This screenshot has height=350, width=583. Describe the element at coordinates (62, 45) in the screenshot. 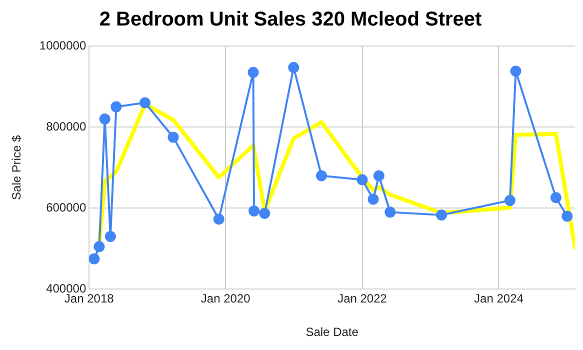

I see `y-tick-label: 1000000` at that location.